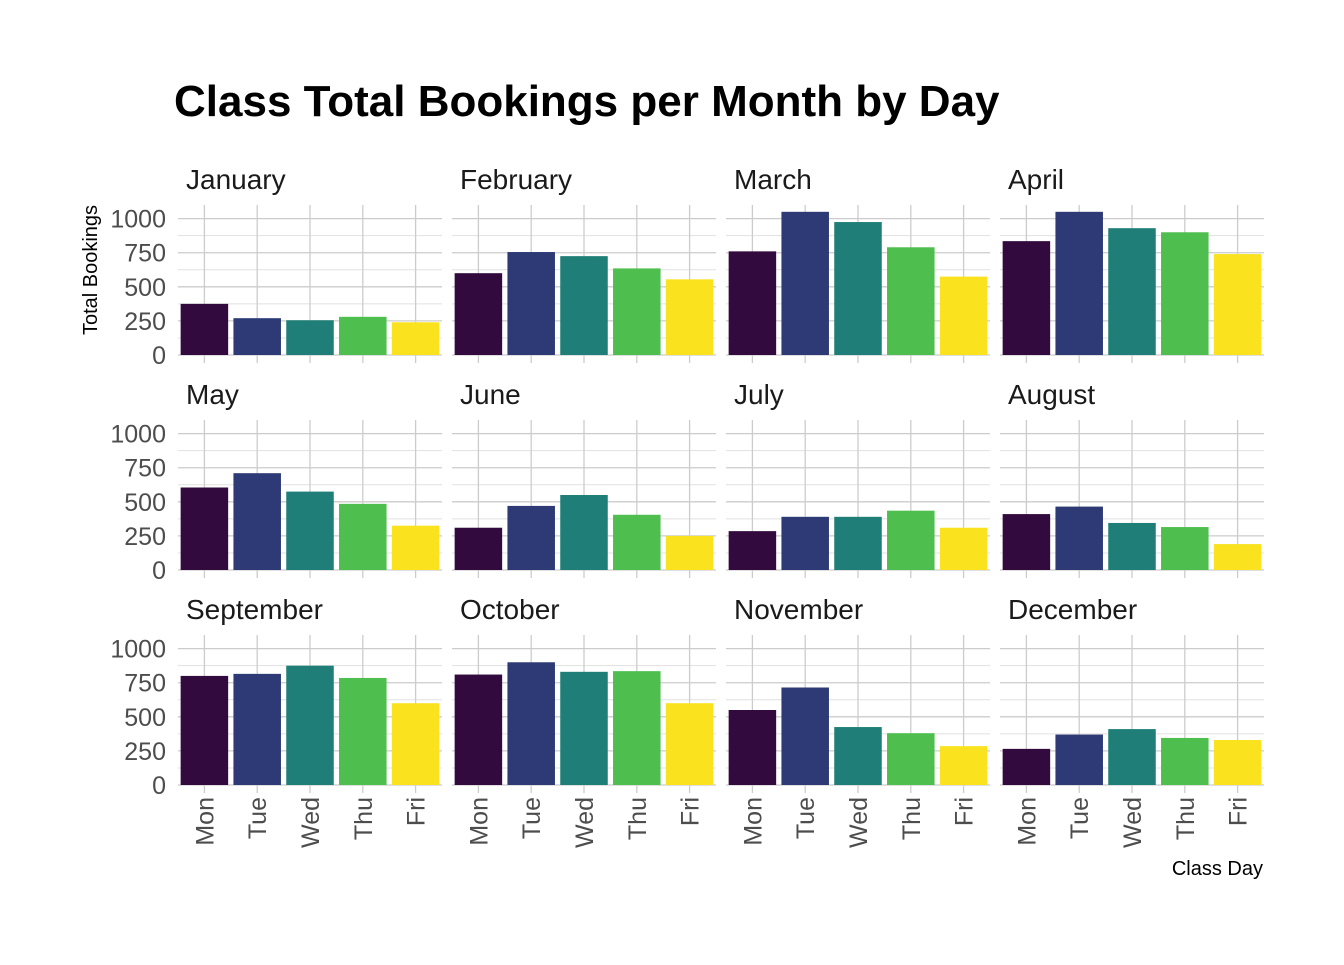 Image resolution: width=1344 pixels, height=965 pixels. Describe the element at coordinates (805, 283) in the screenshot. I see `bar-march-tue` at that location.